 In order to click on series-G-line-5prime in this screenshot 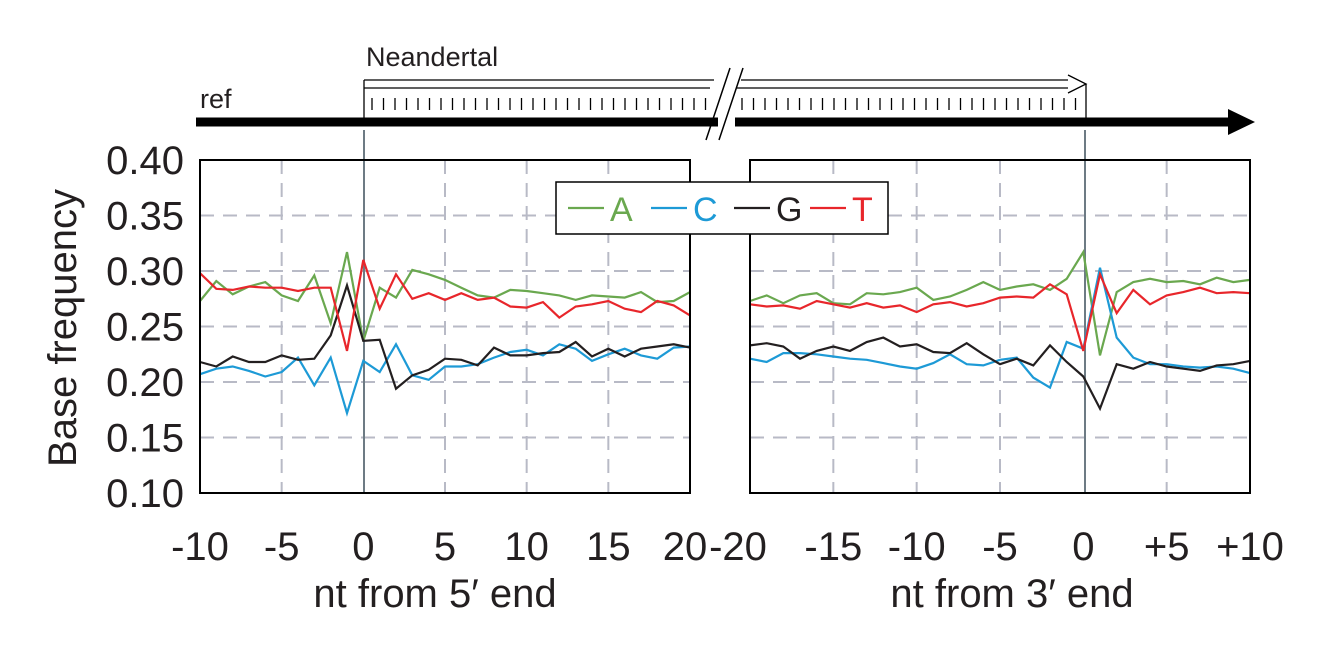, I will do `click(445, 336)`.